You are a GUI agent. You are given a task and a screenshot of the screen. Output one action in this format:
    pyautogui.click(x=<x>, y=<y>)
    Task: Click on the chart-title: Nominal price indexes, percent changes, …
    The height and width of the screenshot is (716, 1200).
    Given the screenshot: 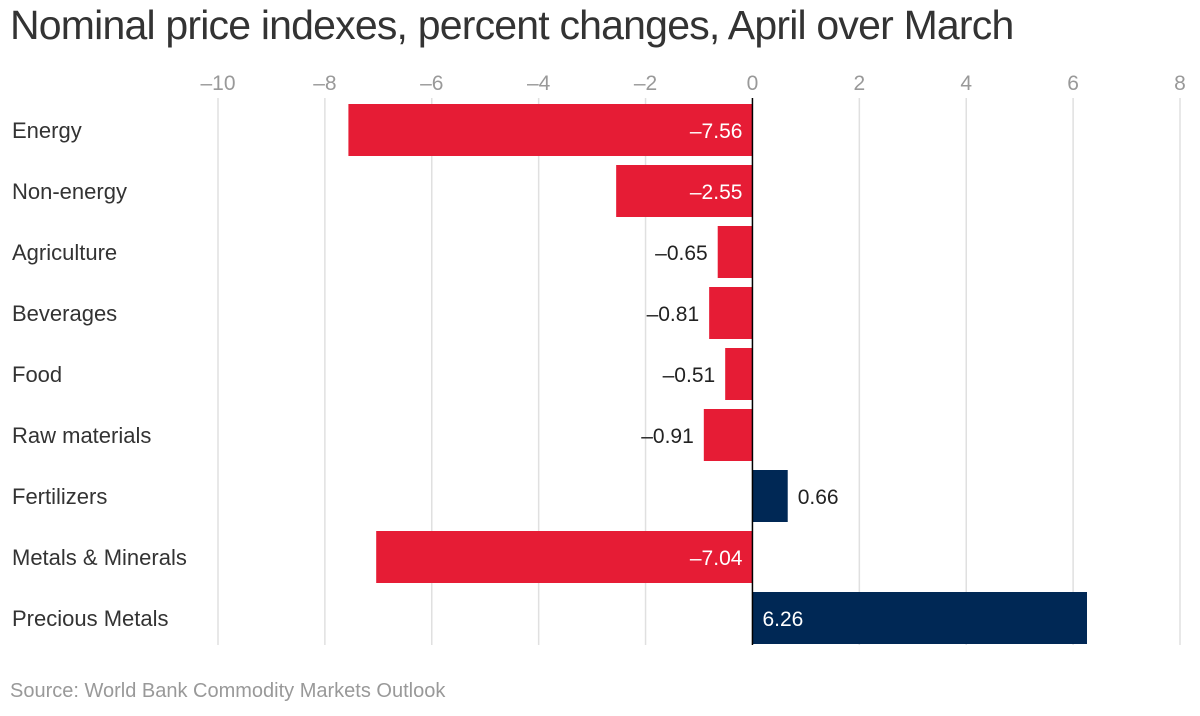 What is the action you would take?
    pyautogui.click(x=512, y=25)
    